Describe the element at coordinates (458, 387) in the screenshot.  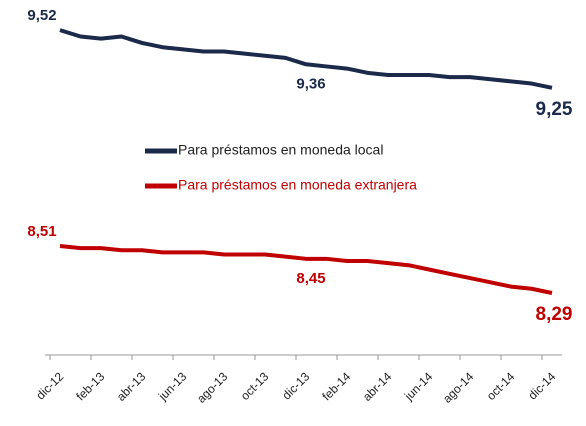
I see `x-tick-label: ago-14` at that location.